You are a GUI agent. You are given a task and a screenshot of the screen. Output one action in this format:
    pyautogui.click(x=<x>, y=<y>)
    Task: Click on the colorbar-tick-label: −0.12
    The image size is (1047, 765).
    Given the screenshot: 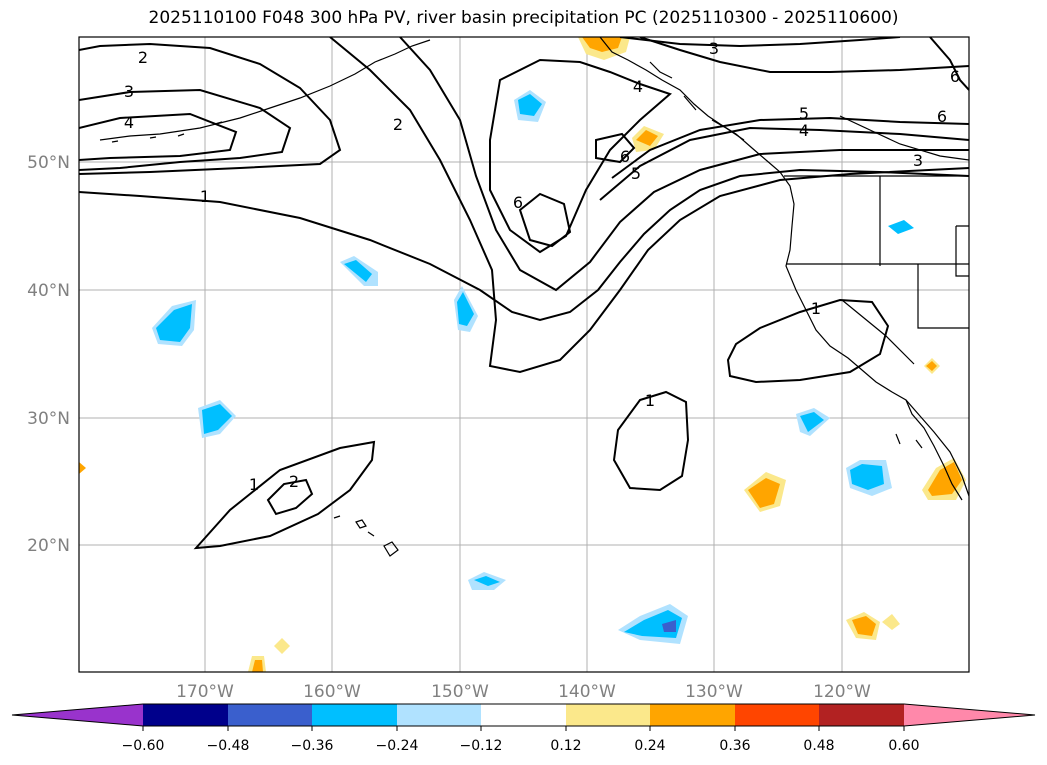 What is the action you would take?
    pyautogui.click(x=481, y=746)
    